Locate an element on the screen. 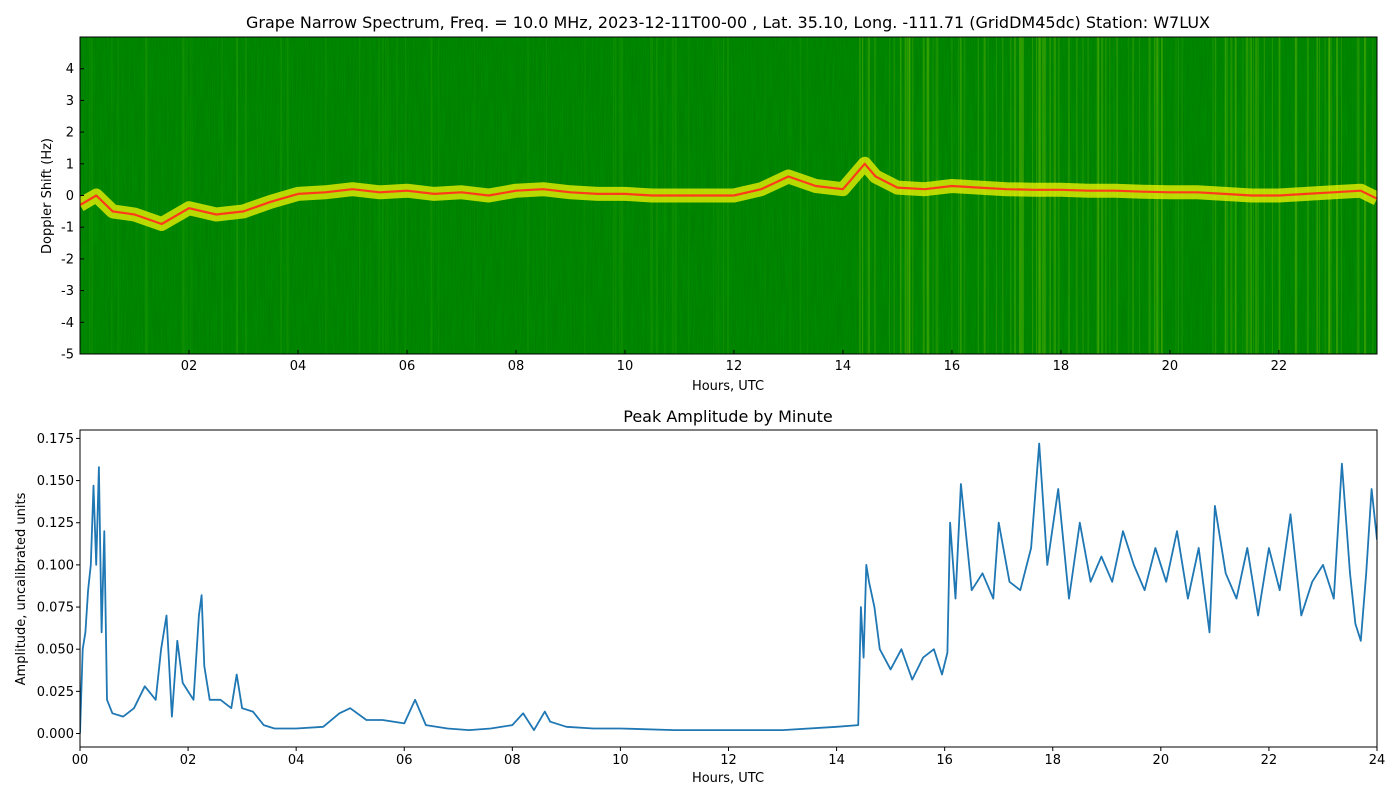  spectrogram-x-tick-label: 20 is located at coordinates (1170, 366).